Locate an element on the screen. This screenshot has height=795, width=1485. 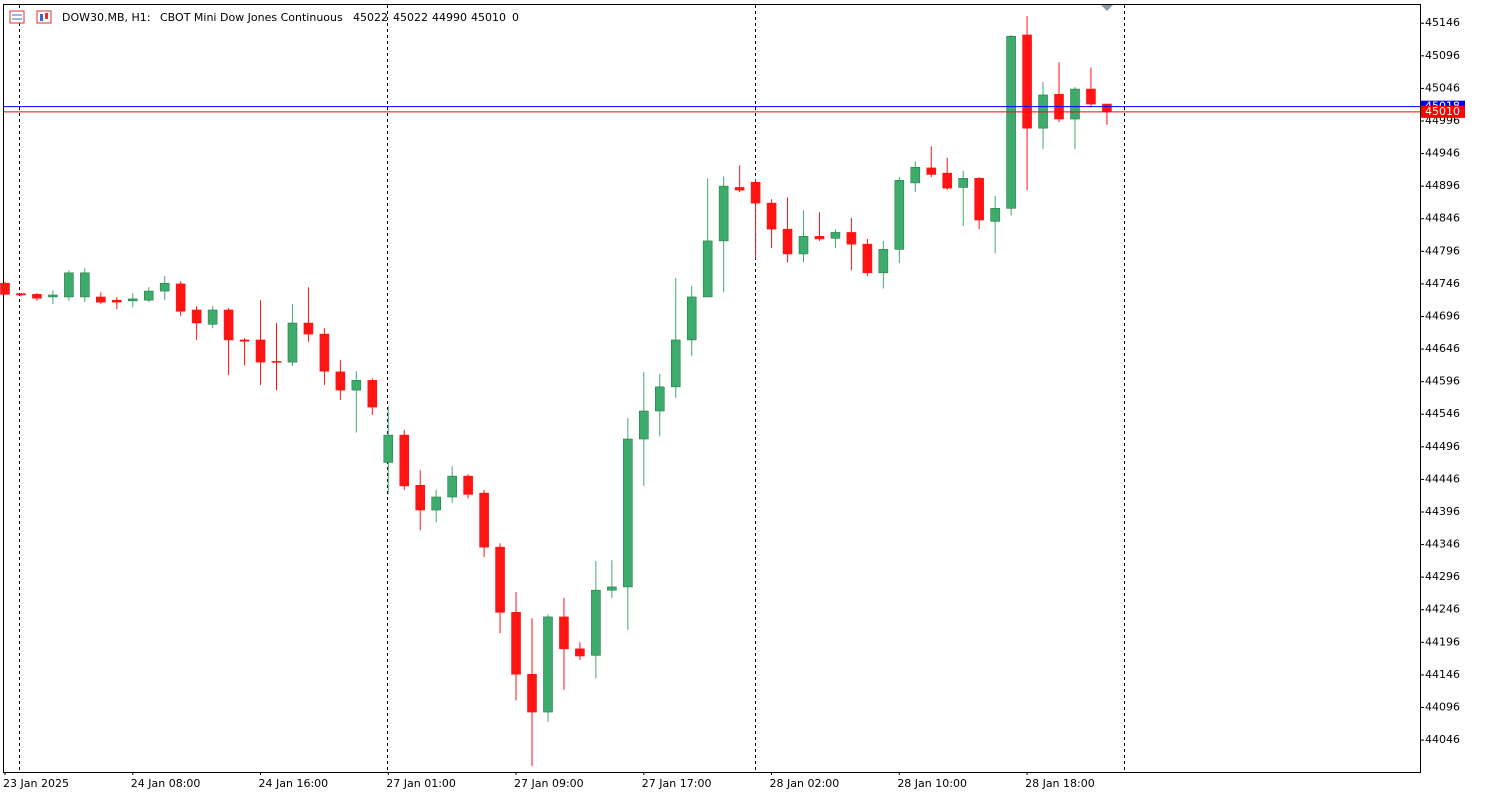
bid-label-bg is located at coordinates (1443, 111).